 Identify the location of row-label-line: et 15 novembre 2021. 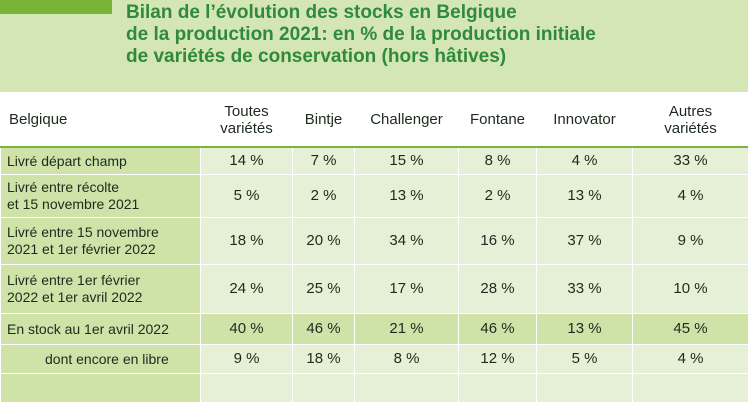
(73, 204).